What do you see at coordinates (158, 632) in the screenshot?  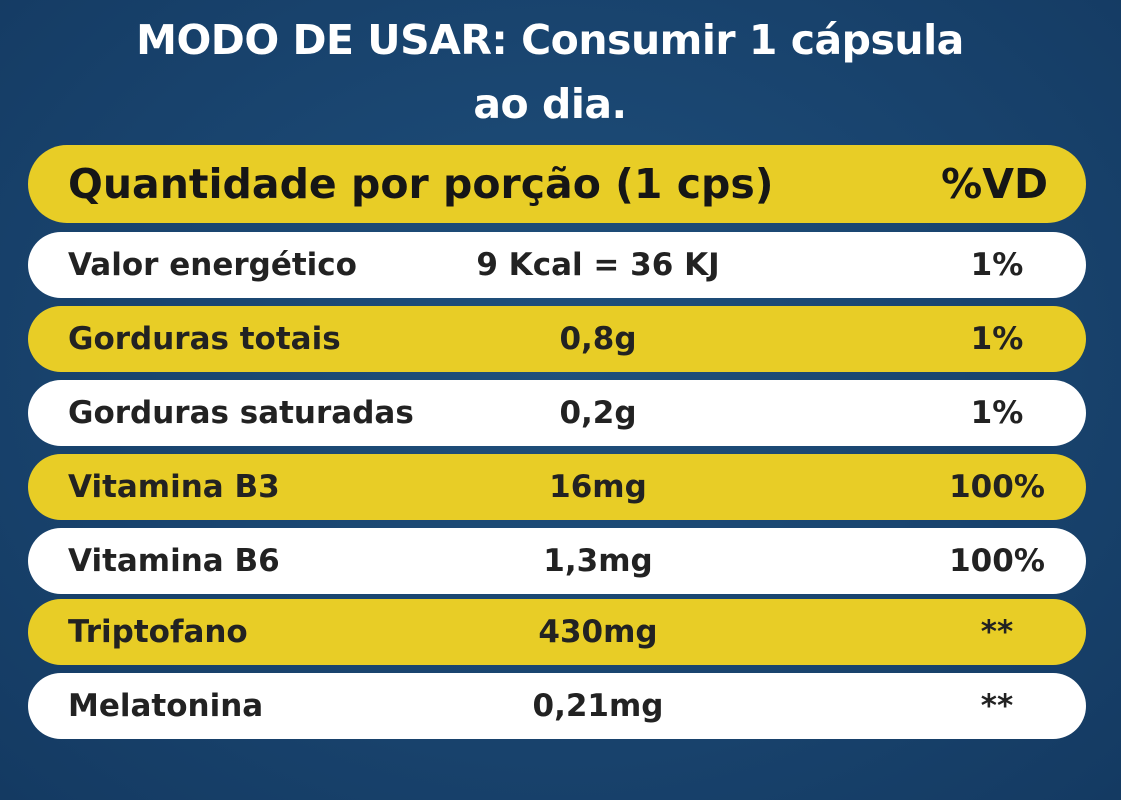 I see `nutrient-name: Triptofano` at bounding box center [158, 632].